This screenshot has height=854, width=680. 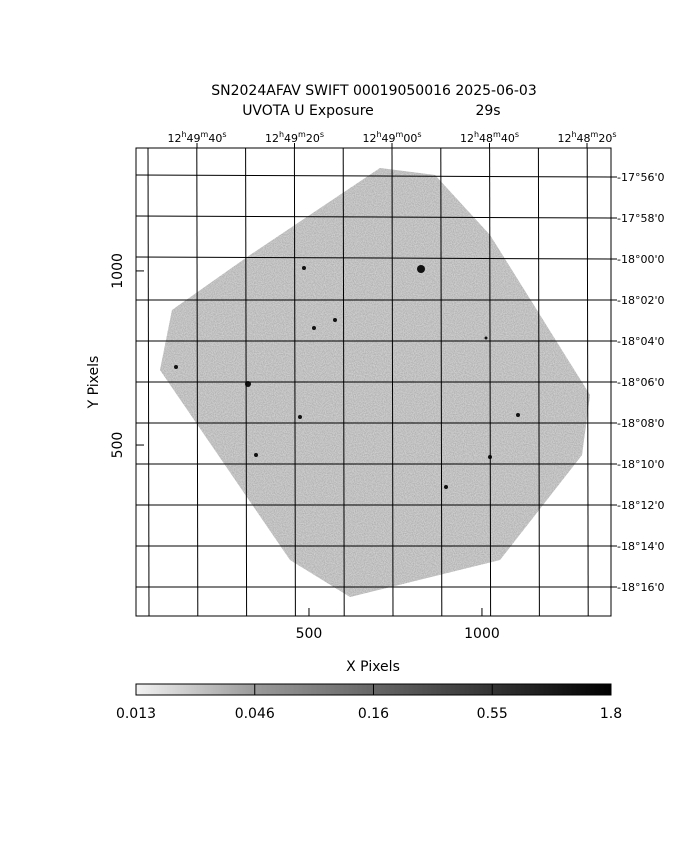 What do you see at coordinates (410, 138) in the screenshot?
I see `ra-part: 00` at bounding box center [410, 138].